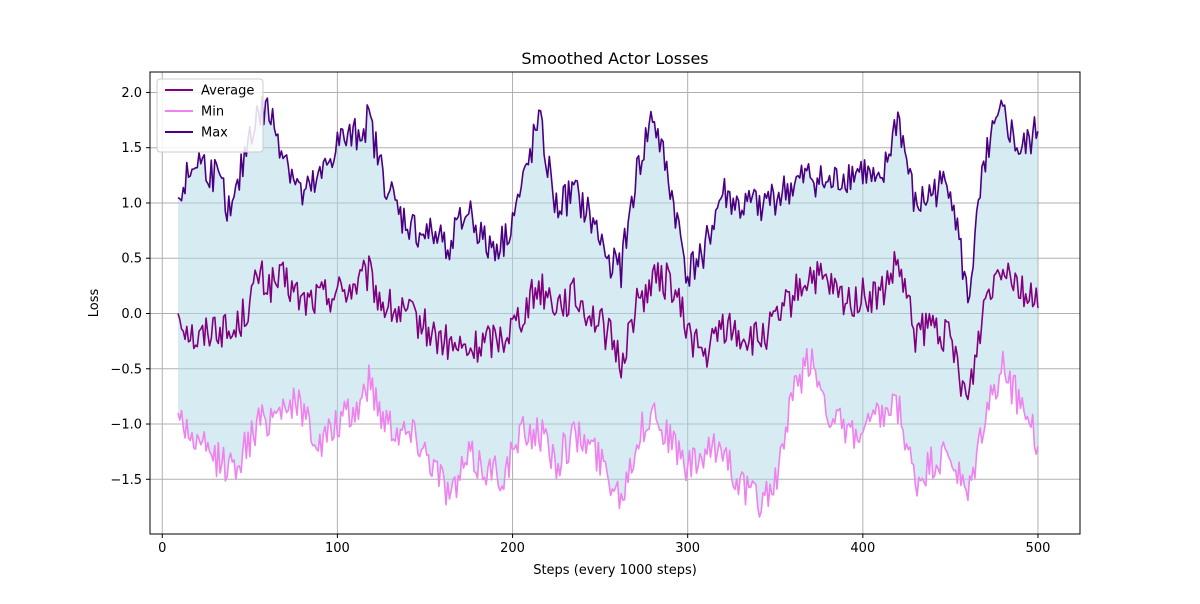 This screenshot has width=1200, height=604. Describe the element at coordinates (126, 369) in the screenshot. I see `y-tick-label: −0.5` at that location.